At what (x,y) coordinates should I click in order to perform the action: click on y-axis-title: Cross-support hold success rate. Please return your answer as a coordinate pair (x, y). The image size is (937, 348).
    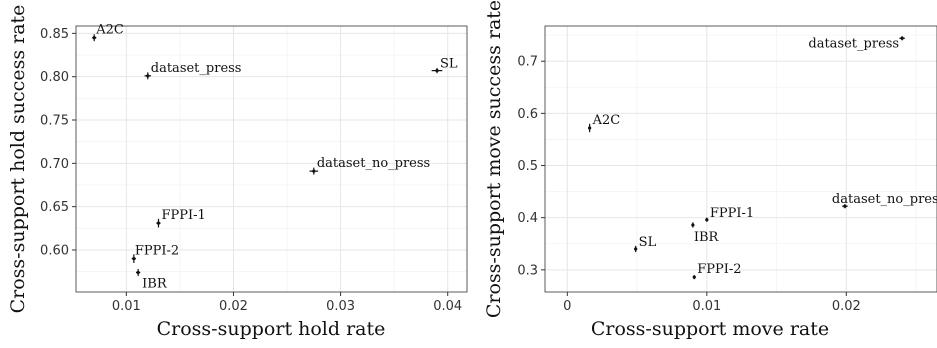
    Looking at the image, I should click on (18, 159).